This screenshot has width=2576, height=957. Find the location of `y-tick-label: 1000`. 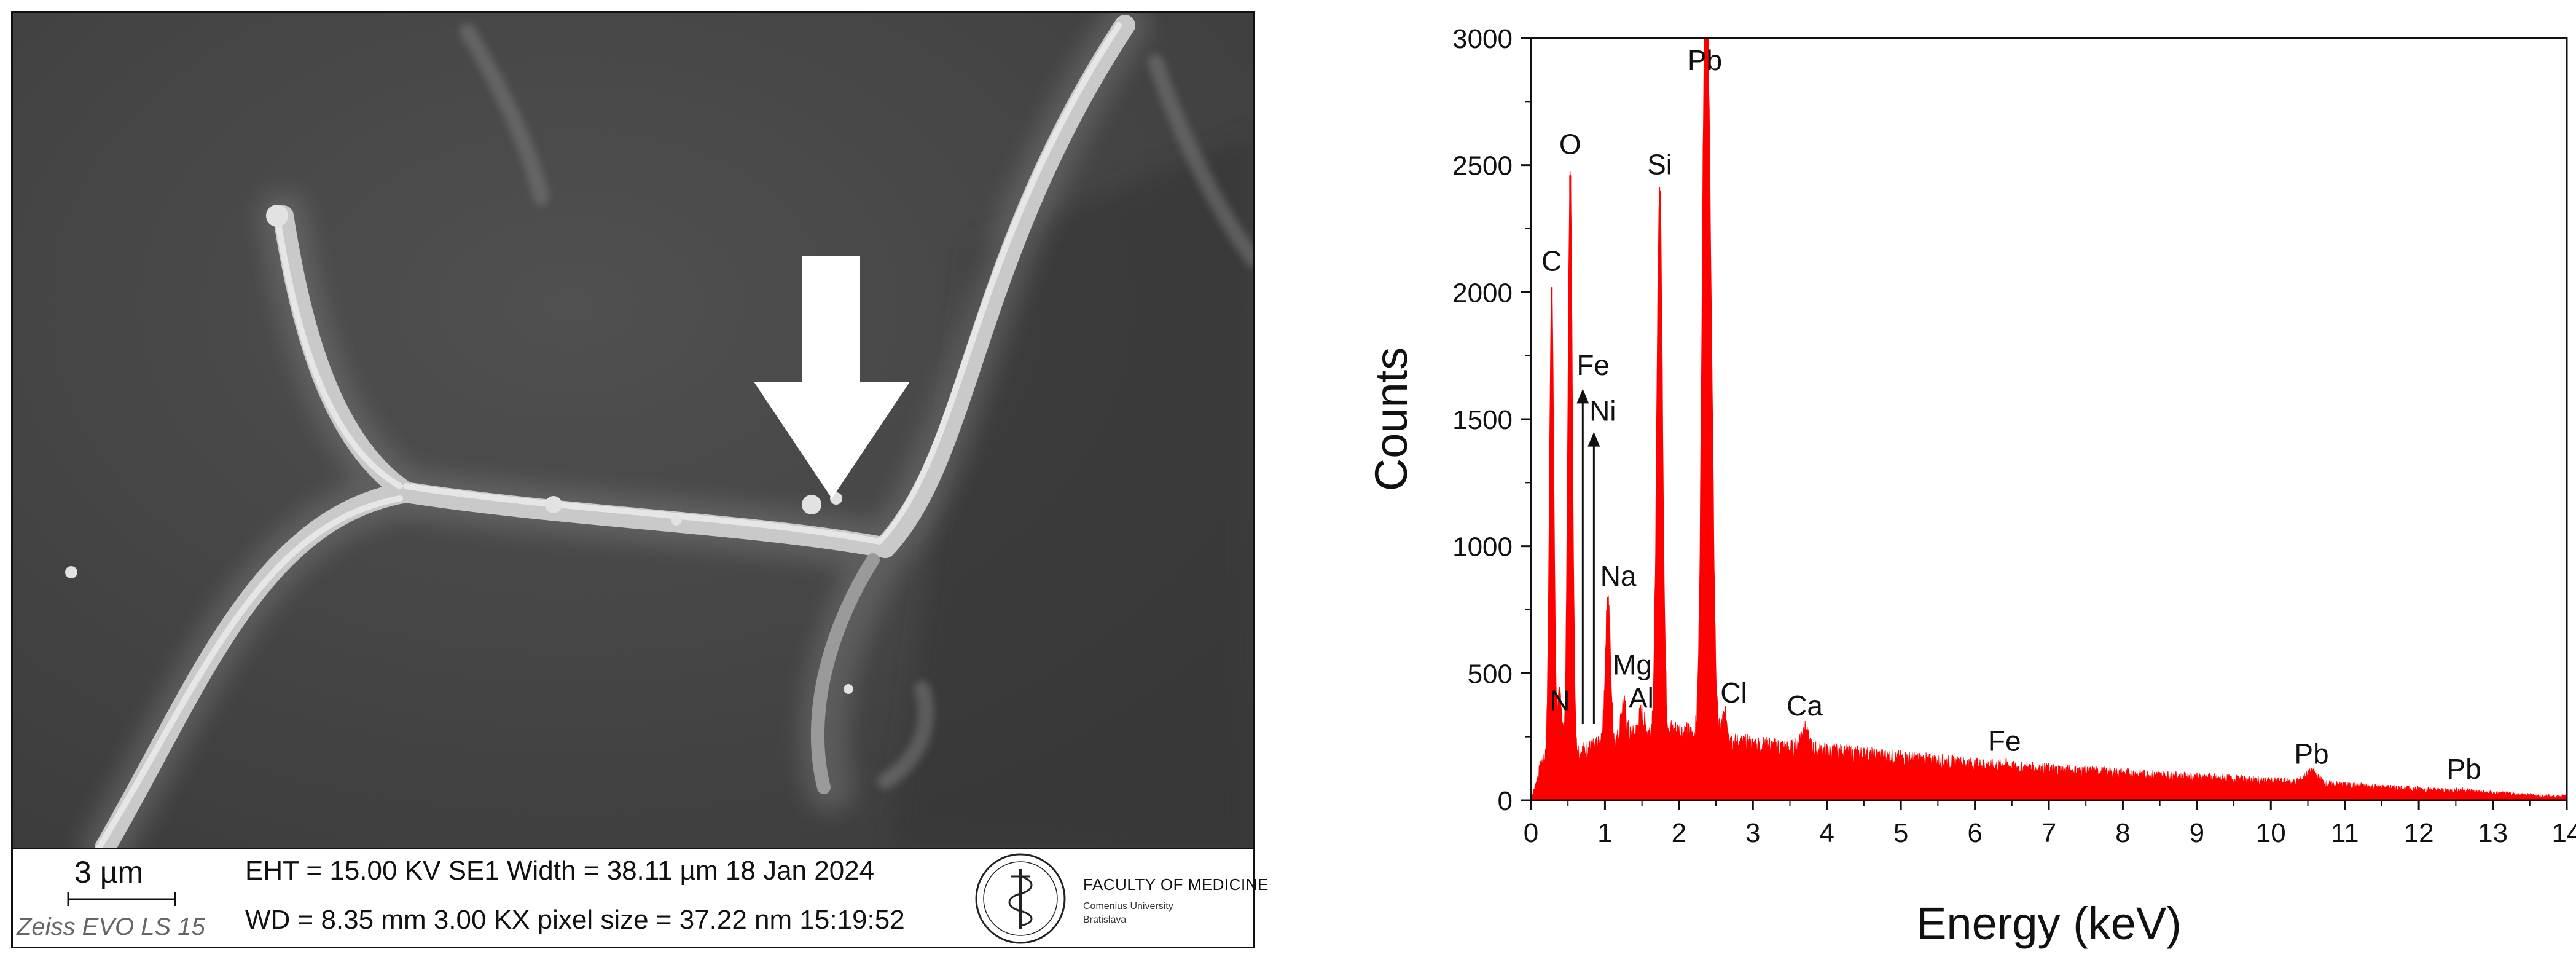

y-tick-label: 1000 is located at coordinates (1483, 547).